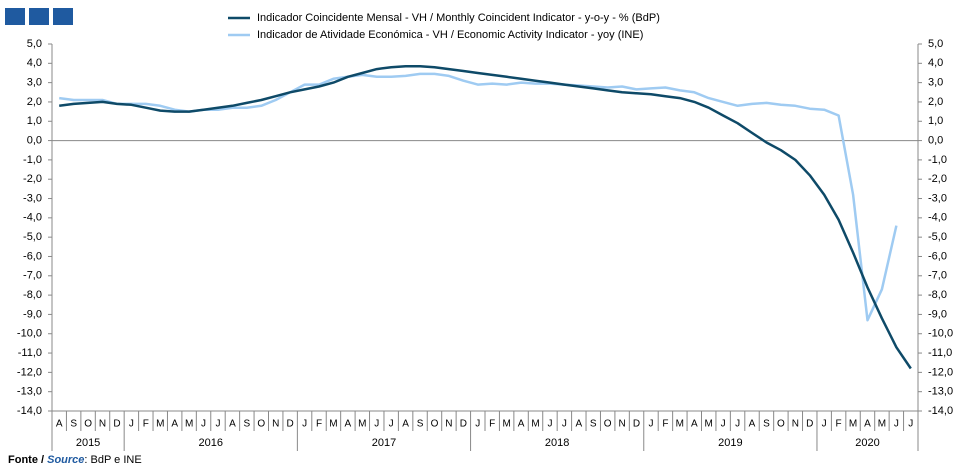  I want to click on y-tick-label: -14,0, so click(29, 411).